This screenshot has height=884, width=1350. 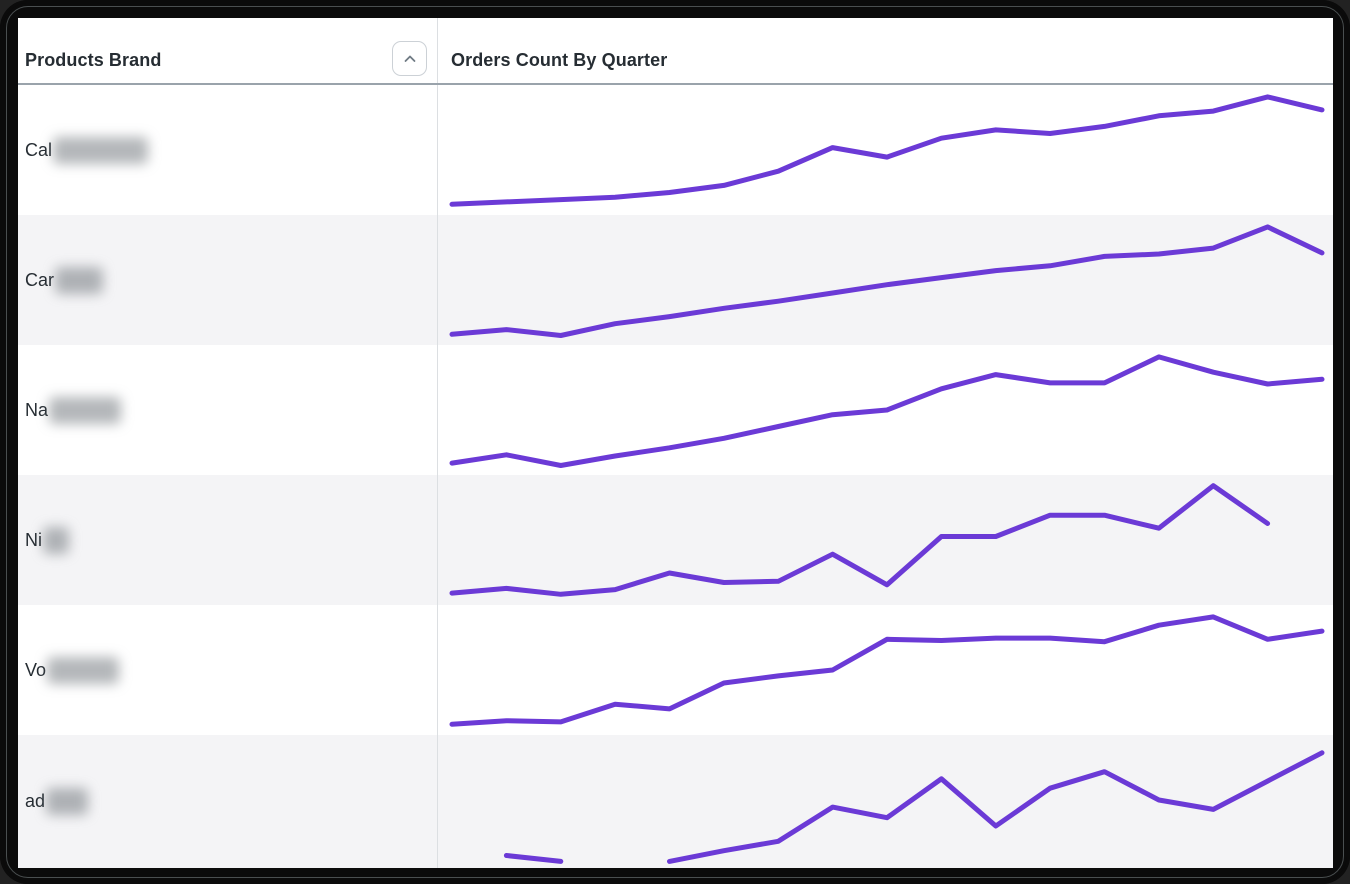 What do you see at coordinates (228, 150) in the screenshot?
I see `brand-cell: Cal` at bounding box center [228, 150].